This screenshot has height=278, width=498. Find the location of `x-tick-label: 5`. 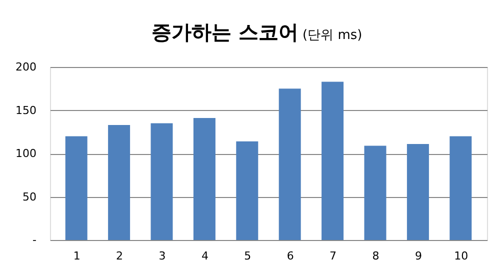

x-tick-label: 5 is located at coordinates (248, 256).